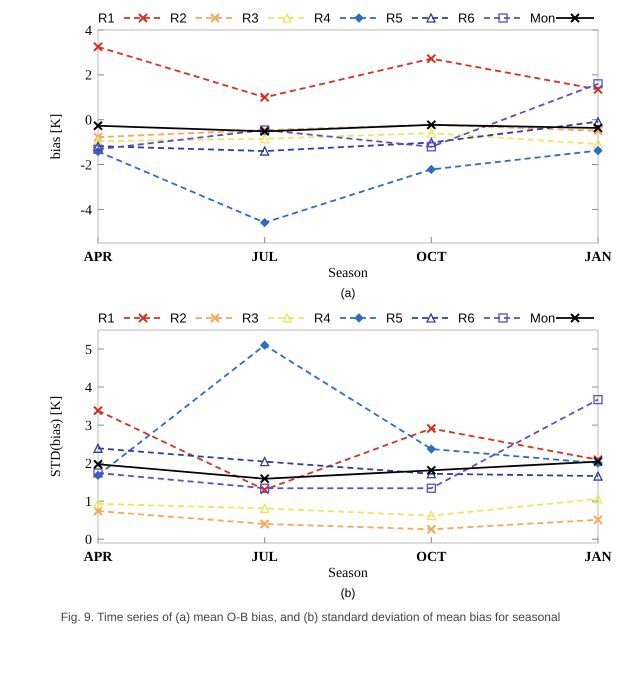 Image resolution: width=621 pixels, height=673 pixels. What do you see at coordinates (348, 593) in the screenshot?
I see `text: (b)` at bounding box center [348, 593].